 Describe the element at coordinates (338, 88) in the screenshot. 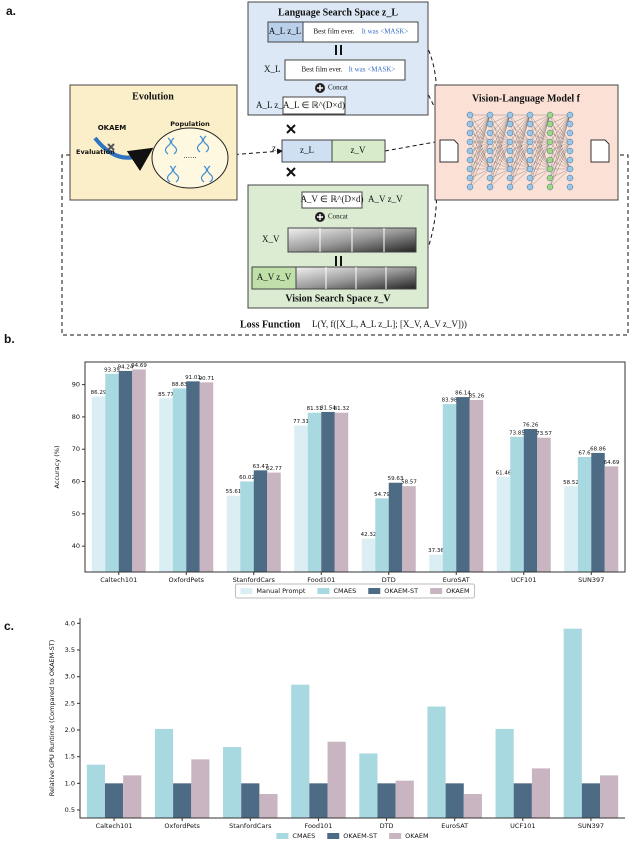

I see `concat-label: Concat` at that location.